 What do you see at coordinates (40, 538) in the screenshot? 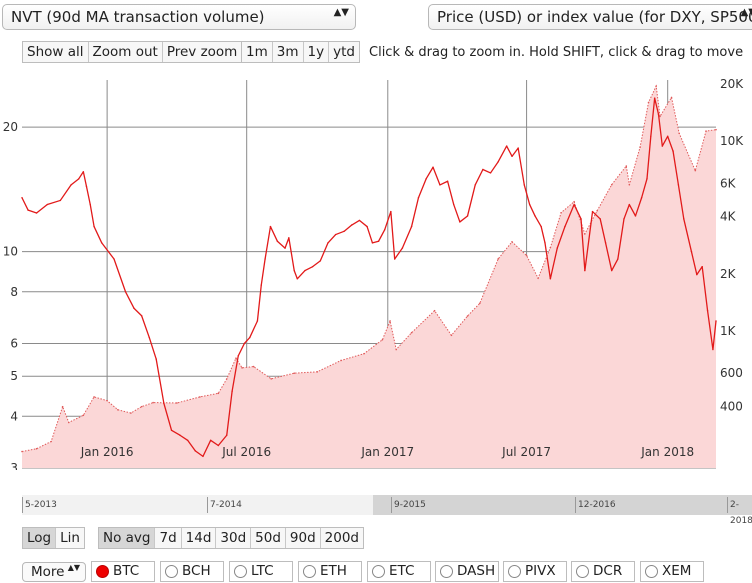
I see `log-scale-button: Log` at bounding box center [40, 538].